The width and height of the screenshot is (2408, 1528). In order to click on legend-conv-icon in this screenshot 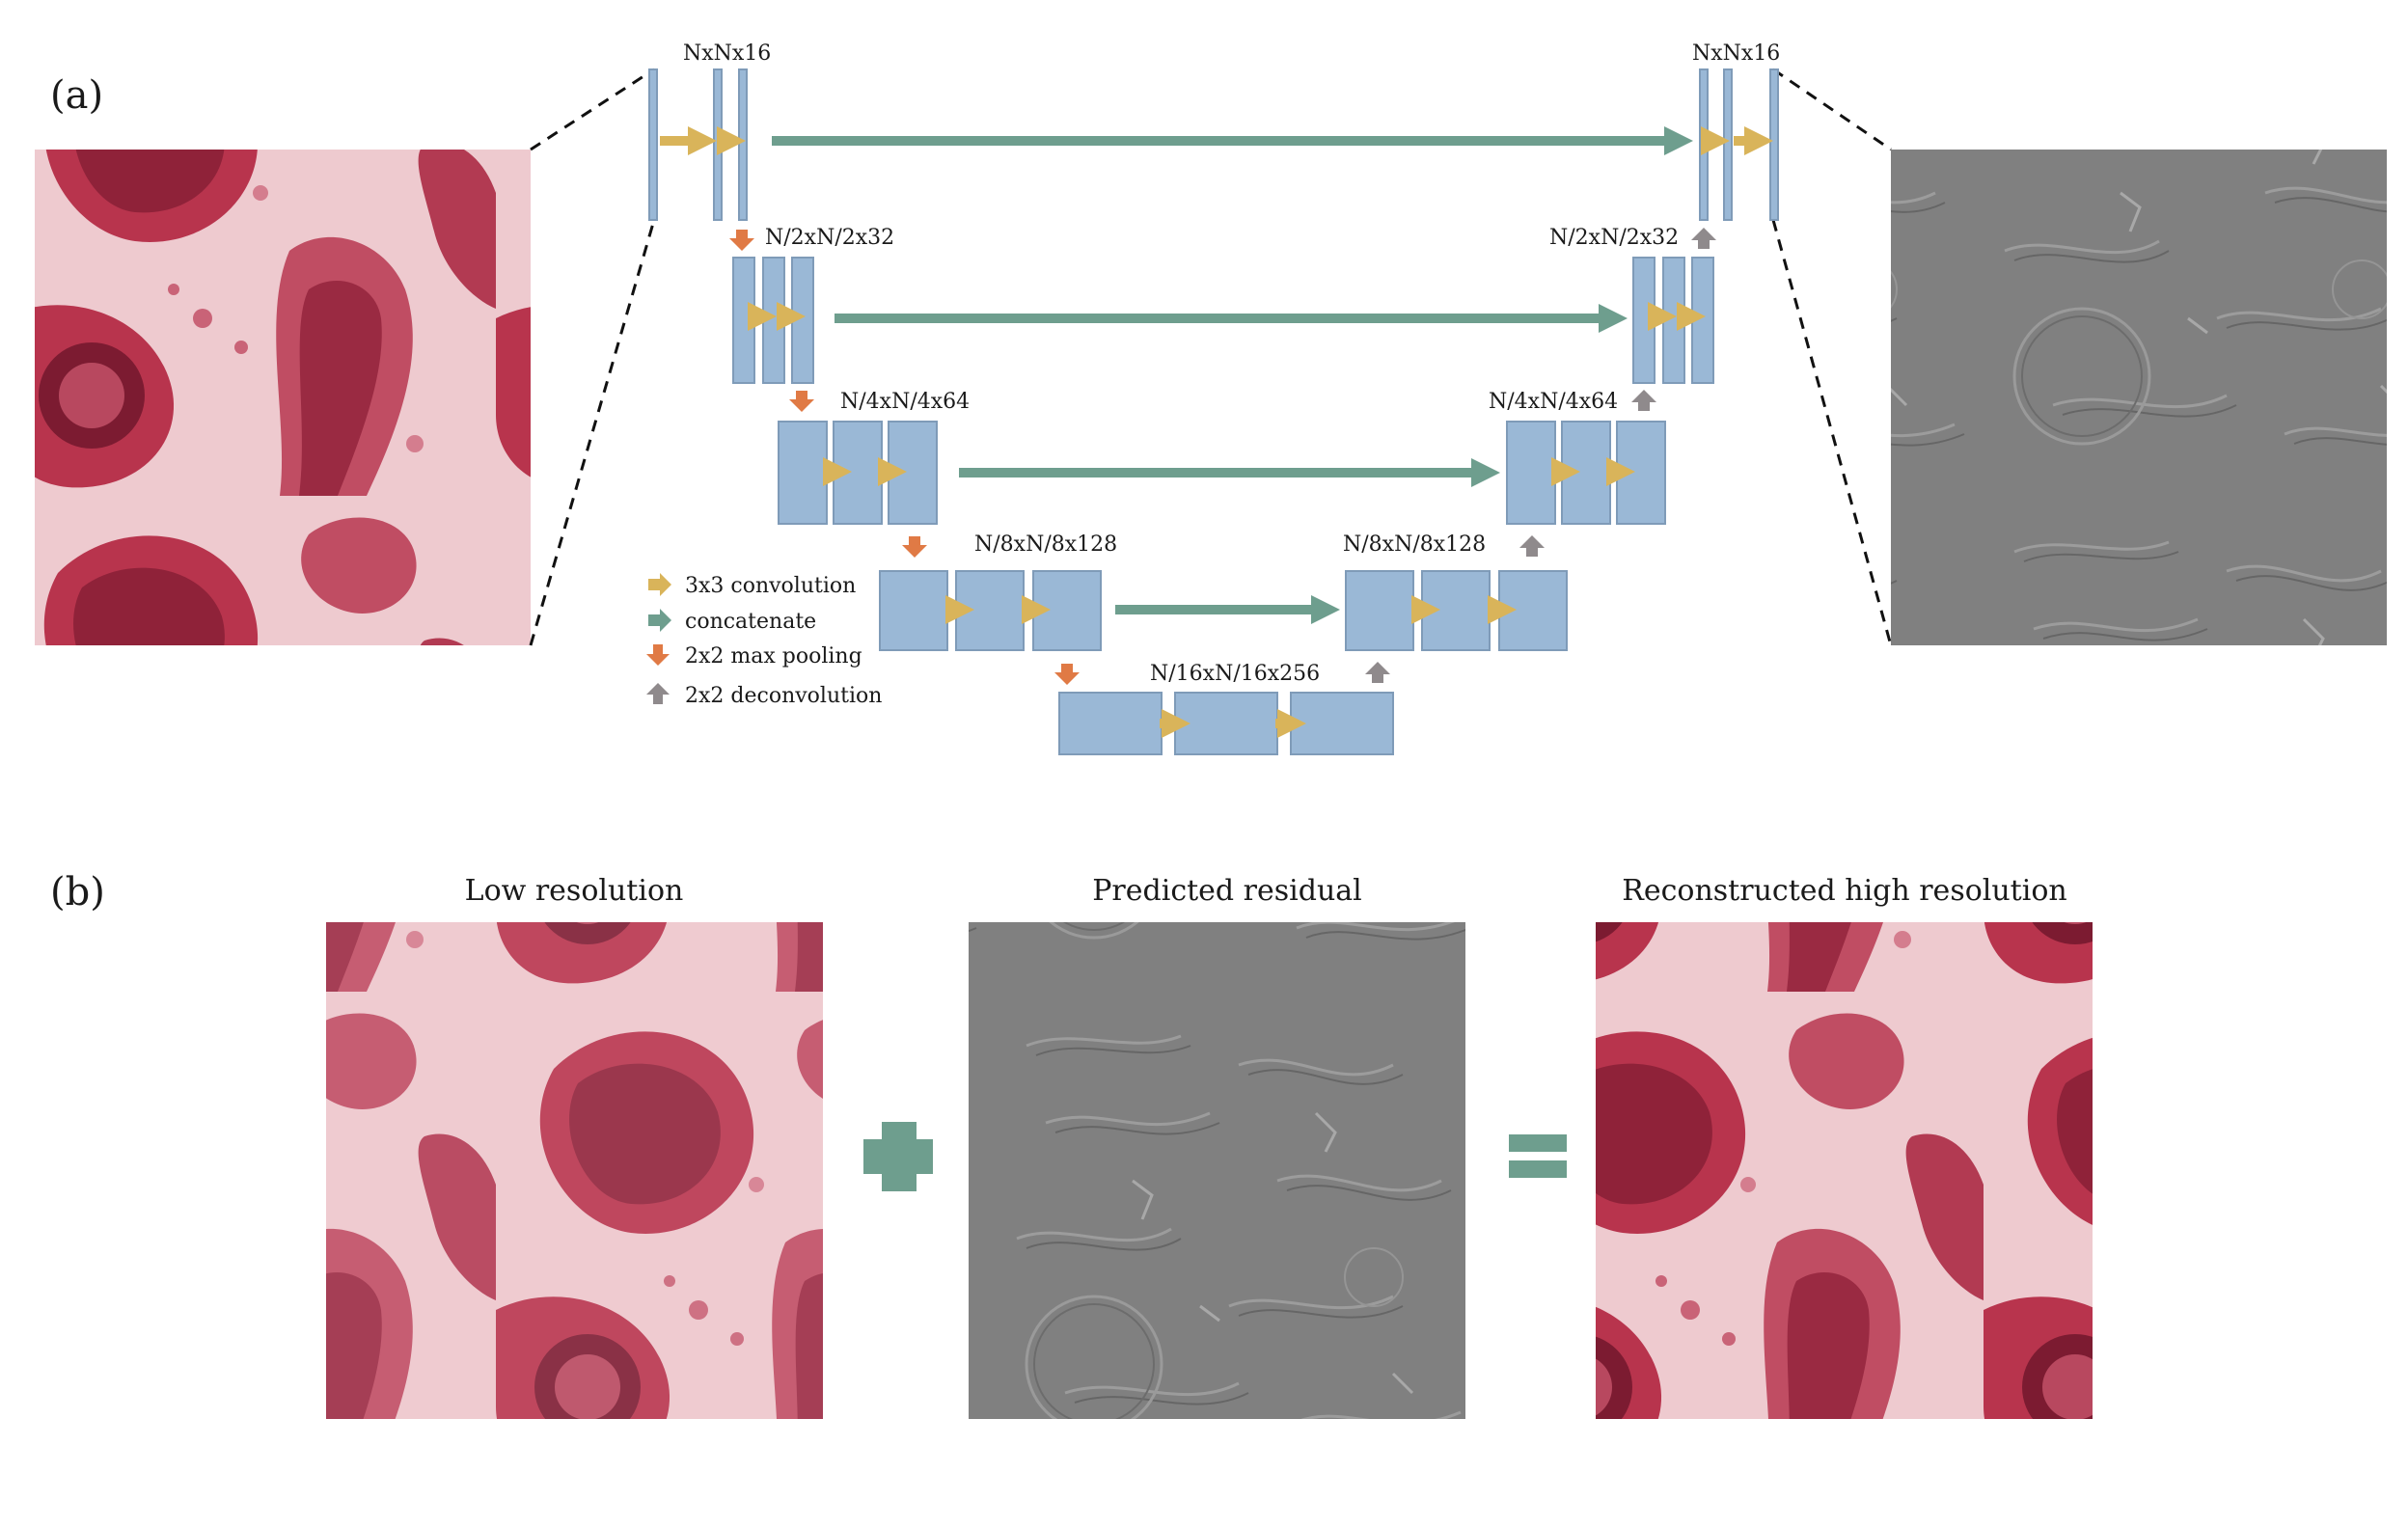, I will do `click(659, 584)`.